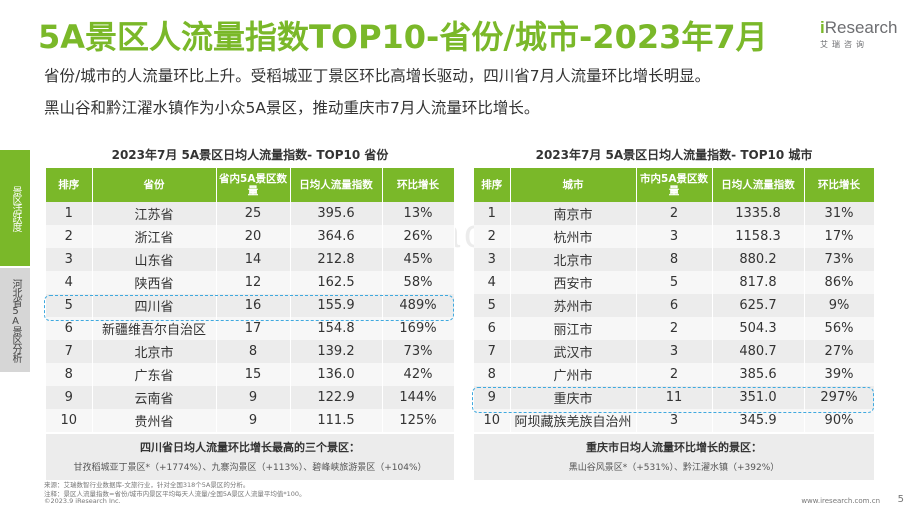 The height and width of the screenshot is (518, 920). I want to click on province-table-row: 8 广东省 15 136.0 42%, so click(250, 374).